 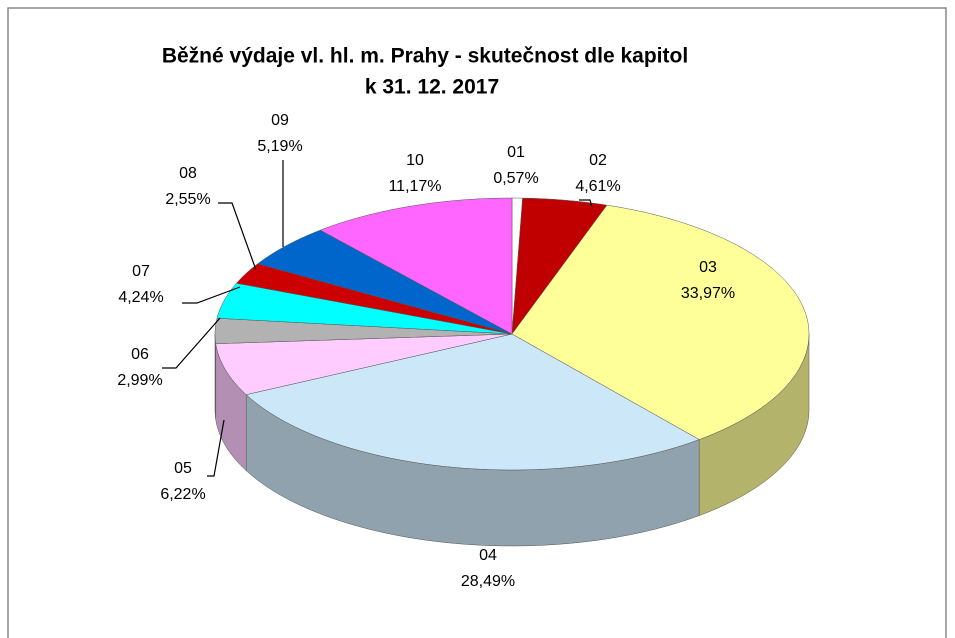 What do you see at coordinates (280, 120) in the screenshot?
I see `category-label: 09` at bounding box center [280, 120].